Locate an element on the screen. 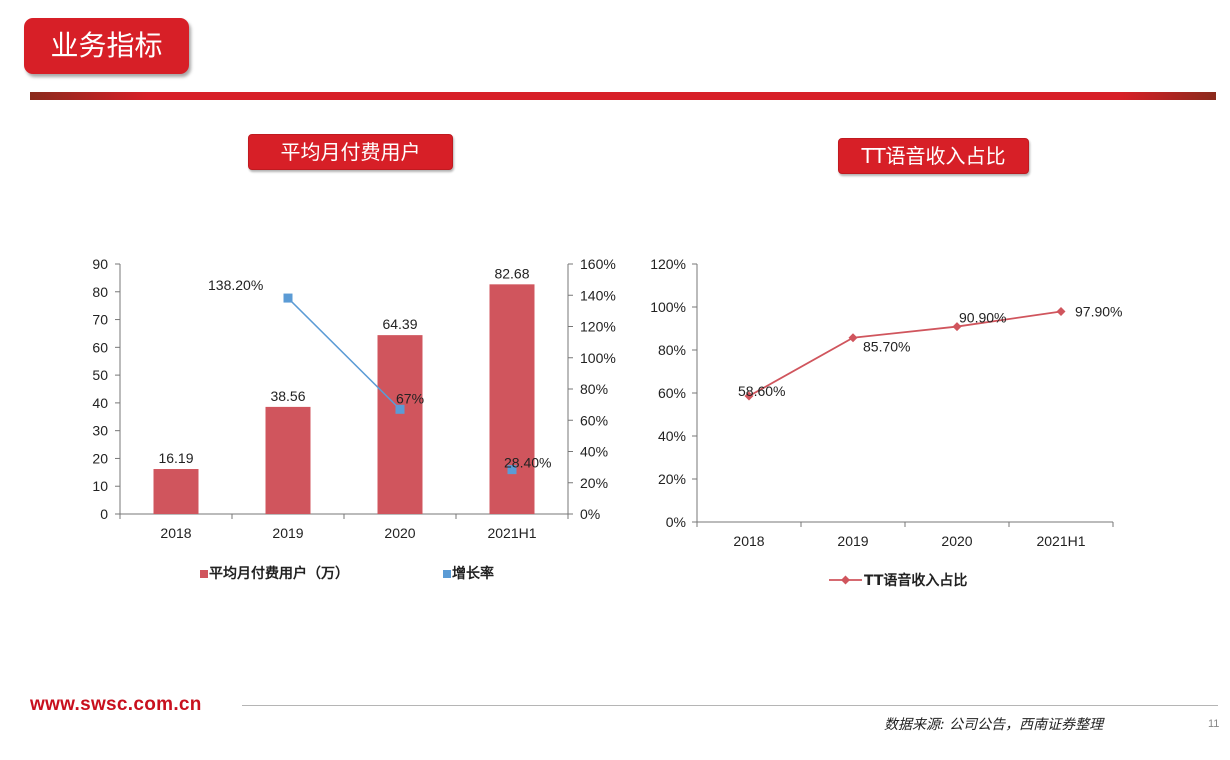 The width and height of the screenshot is (1230, 760). y-left-tick-label: 20 is located at coordinates (100, 458).